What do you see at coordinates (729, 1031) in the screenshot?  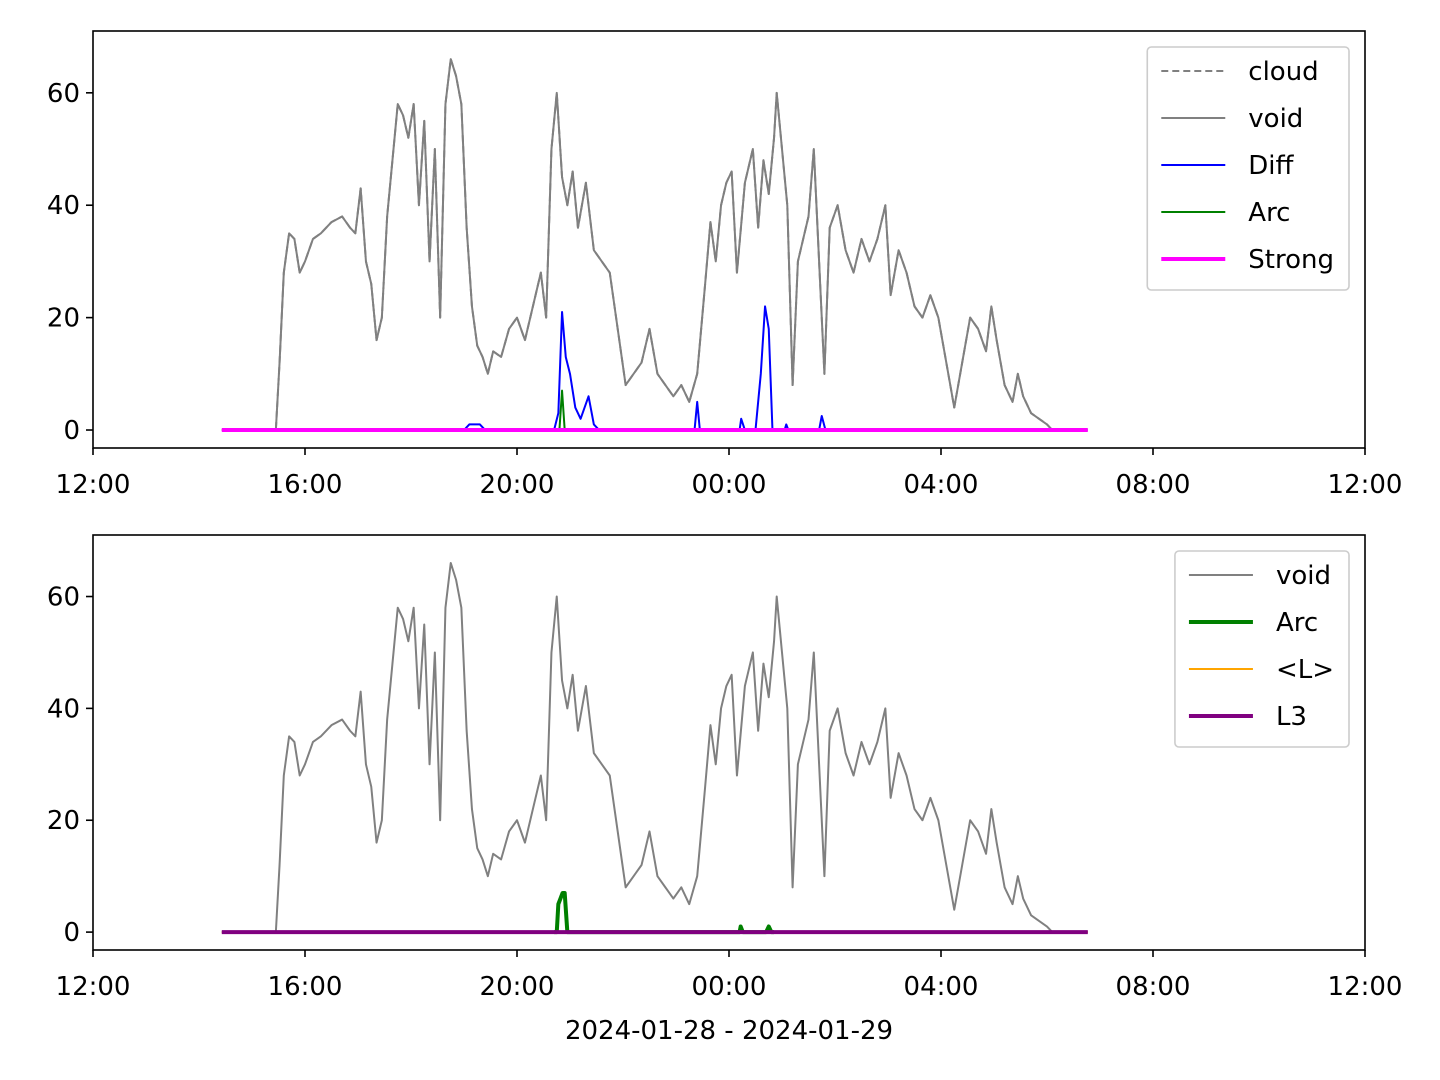 I see `x-axis-label: 2024-01-28 - 2024-01-29` at bounding box center [729, 1031].